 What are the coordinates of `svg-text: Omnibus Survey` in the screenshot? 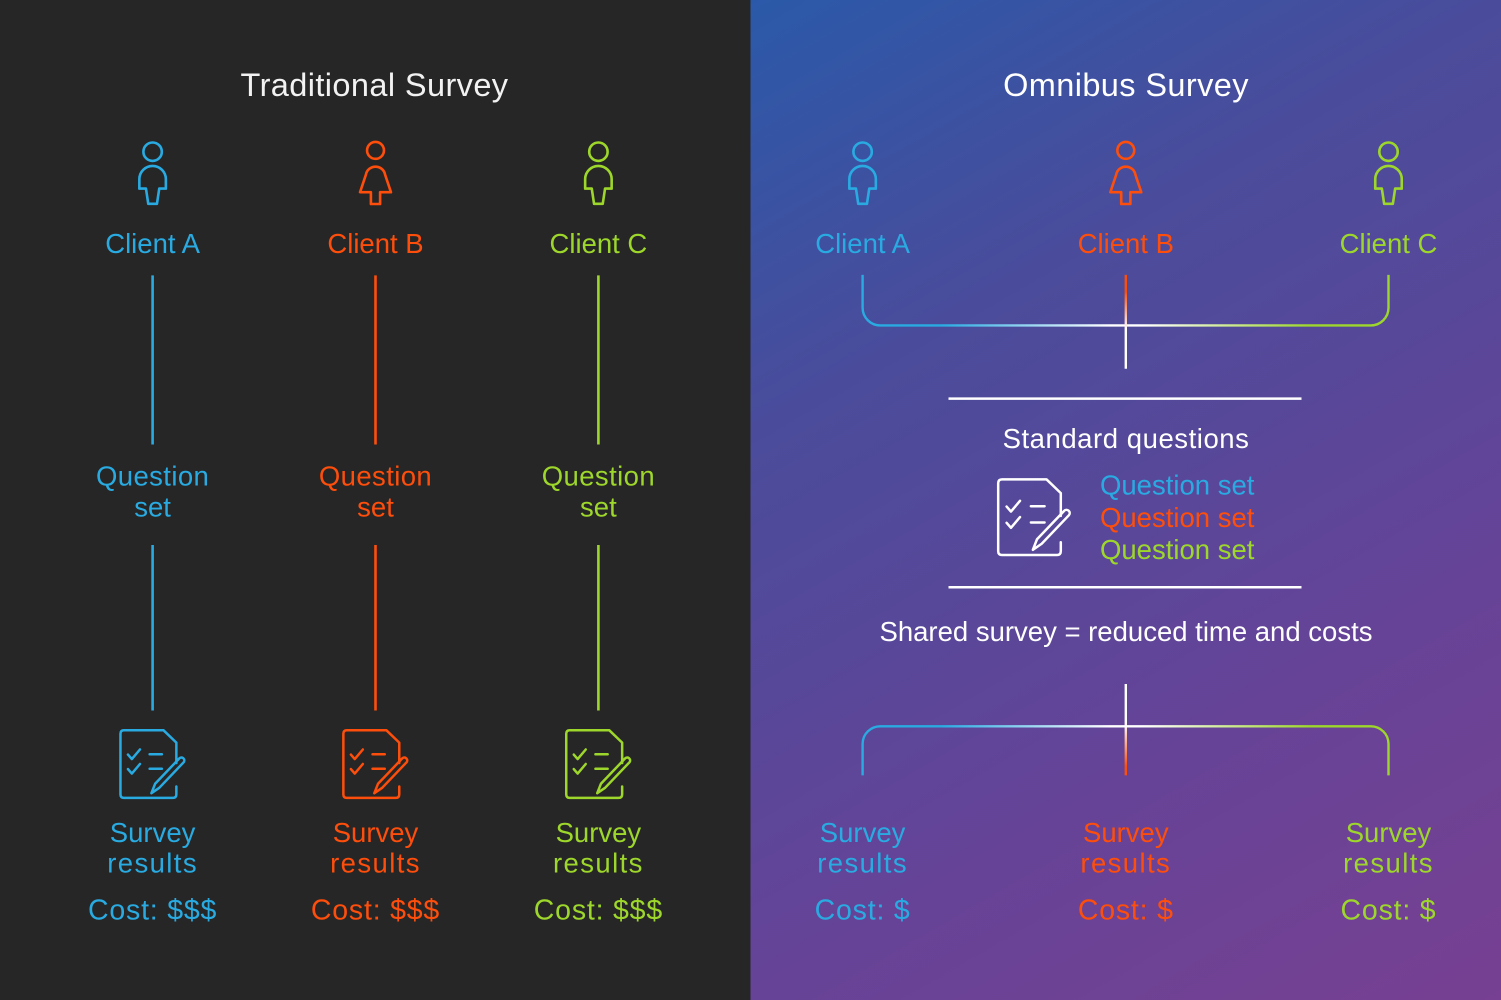 It's located at (1126, 85).